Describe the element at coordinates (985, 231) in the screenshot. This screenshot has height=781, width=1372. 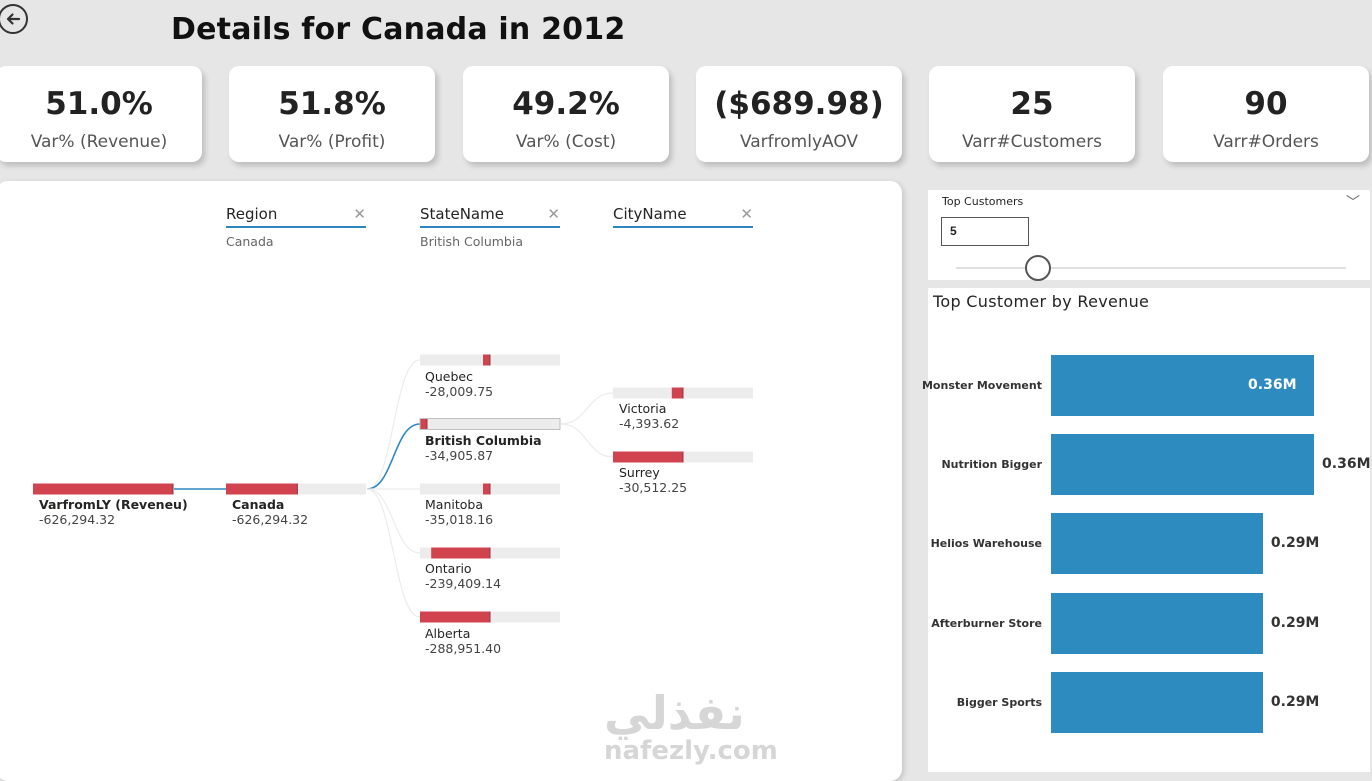
I see `top-n-input: 5` at that location.